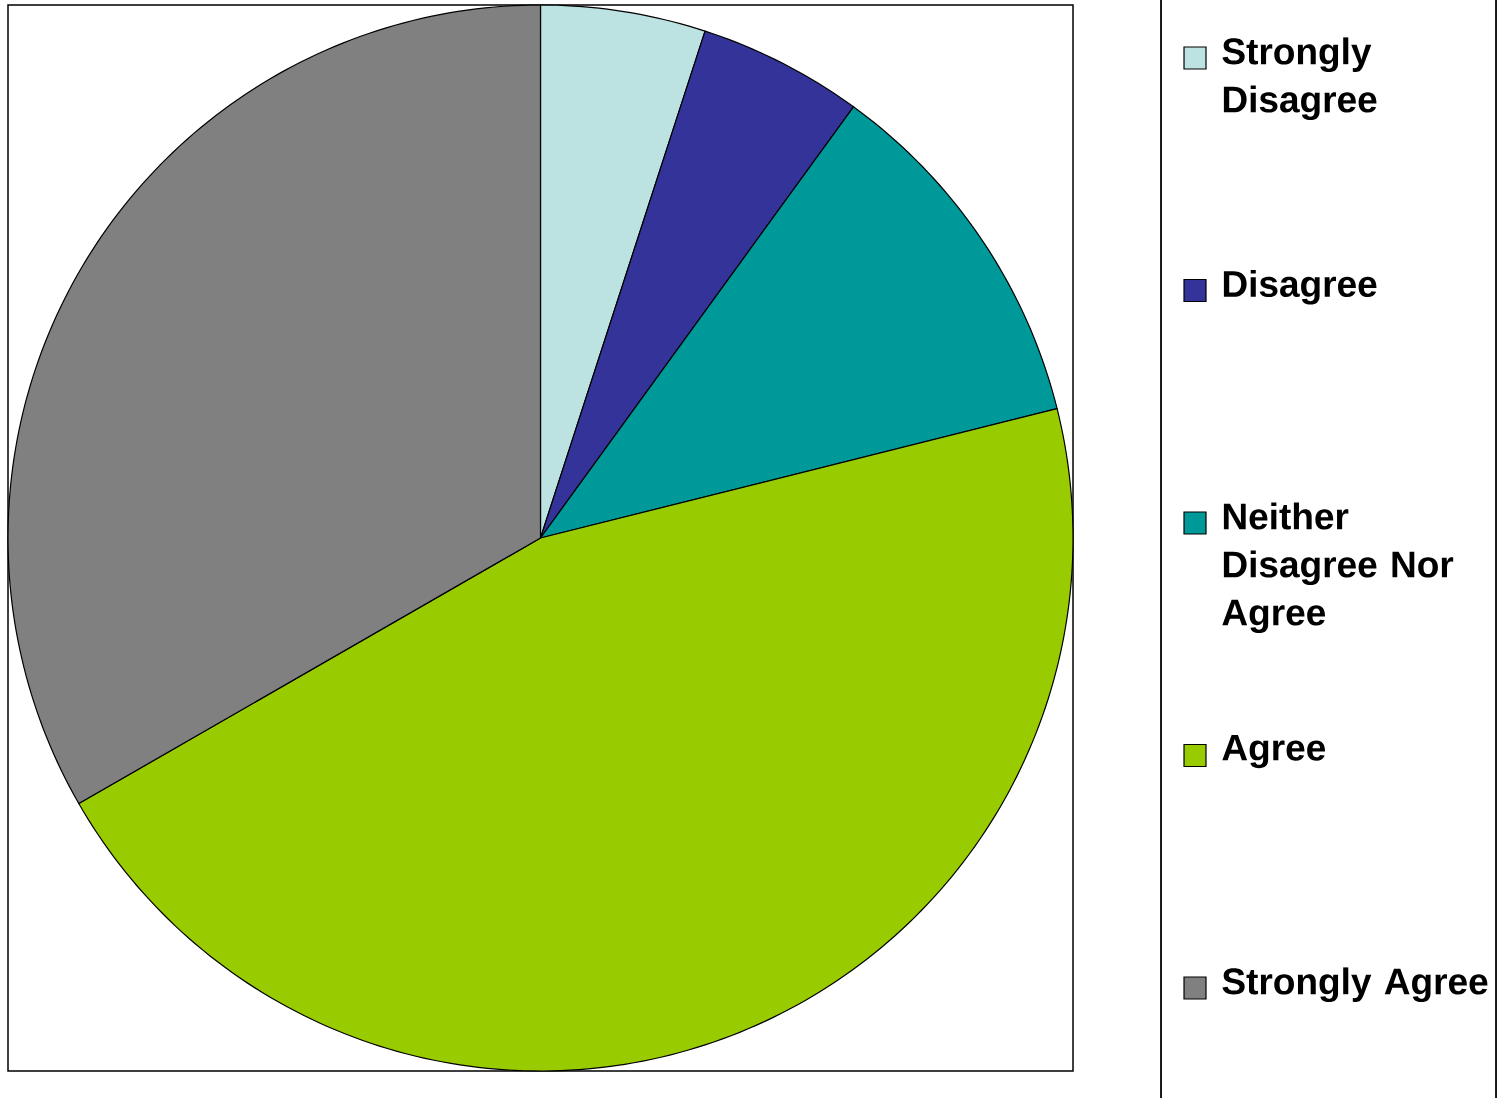 The height and width of the screenshot is (1098, 1504). What do you see at coordinates (1355, 985) in the screenshot?
I see `legend-label: Strongly Agree` at bounding box center [1355, 985].